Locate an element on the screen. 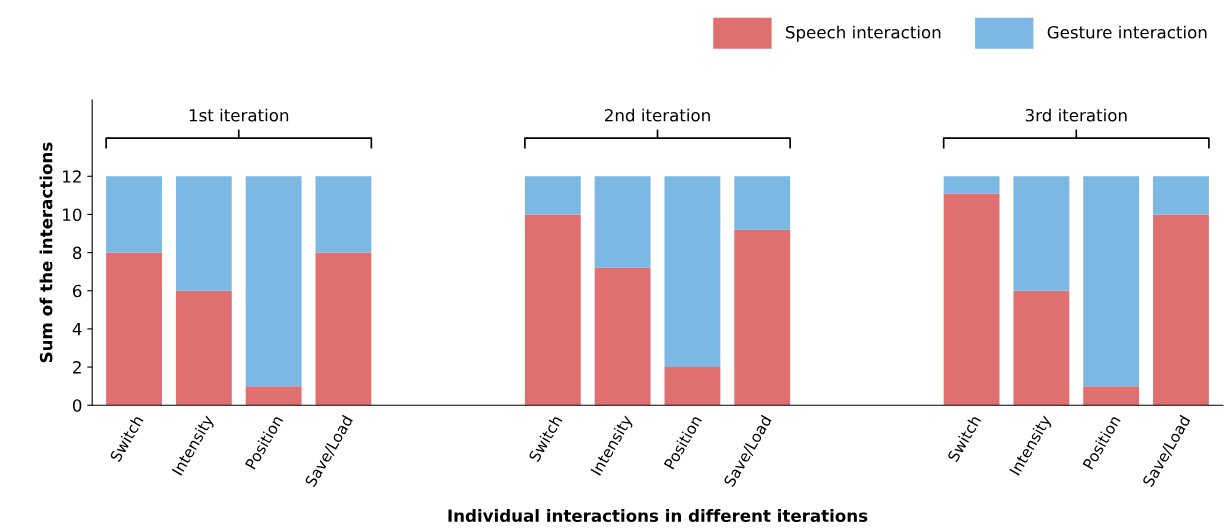  y-axis-title: Sum of the interactions is located at coordinates (46, 252).